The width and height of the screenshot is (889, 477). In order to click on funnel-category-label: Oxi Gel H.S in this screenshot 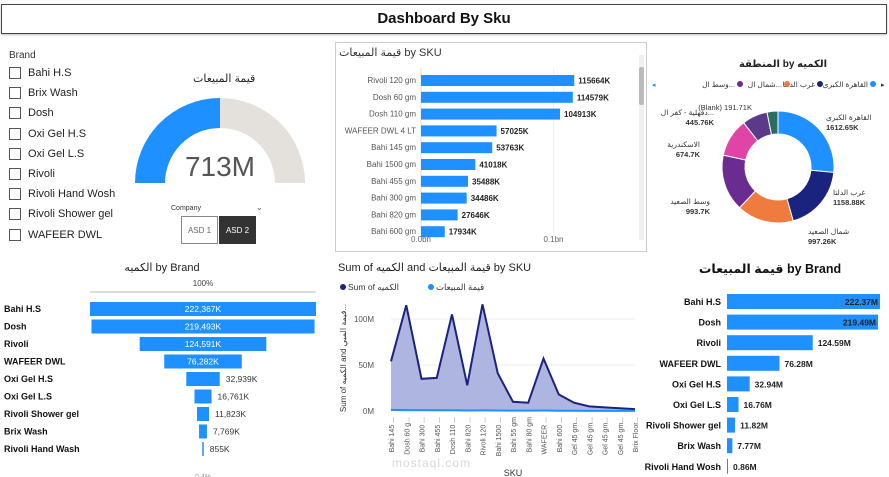, I will do `click(28, 379)`.